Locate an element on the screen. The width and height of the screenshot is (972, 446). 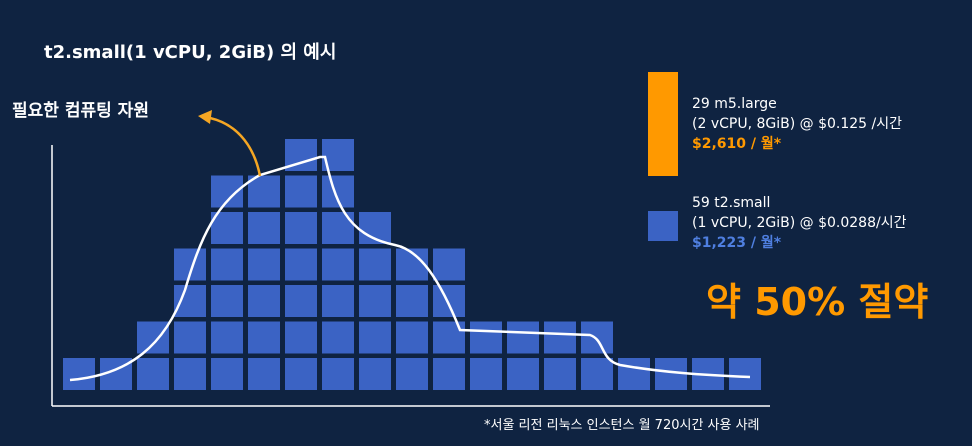
legend-line: 59 t2.small is located at coordinates (731, 203).